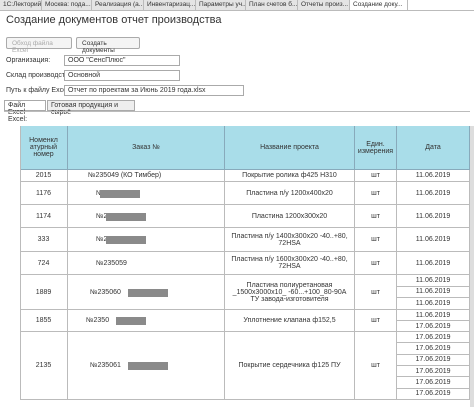 The height and width of the screenshot is (407, 474). Describe the element at coordinates (433, 148) in the screenshot. I see `header-cell: Дата` at that location.